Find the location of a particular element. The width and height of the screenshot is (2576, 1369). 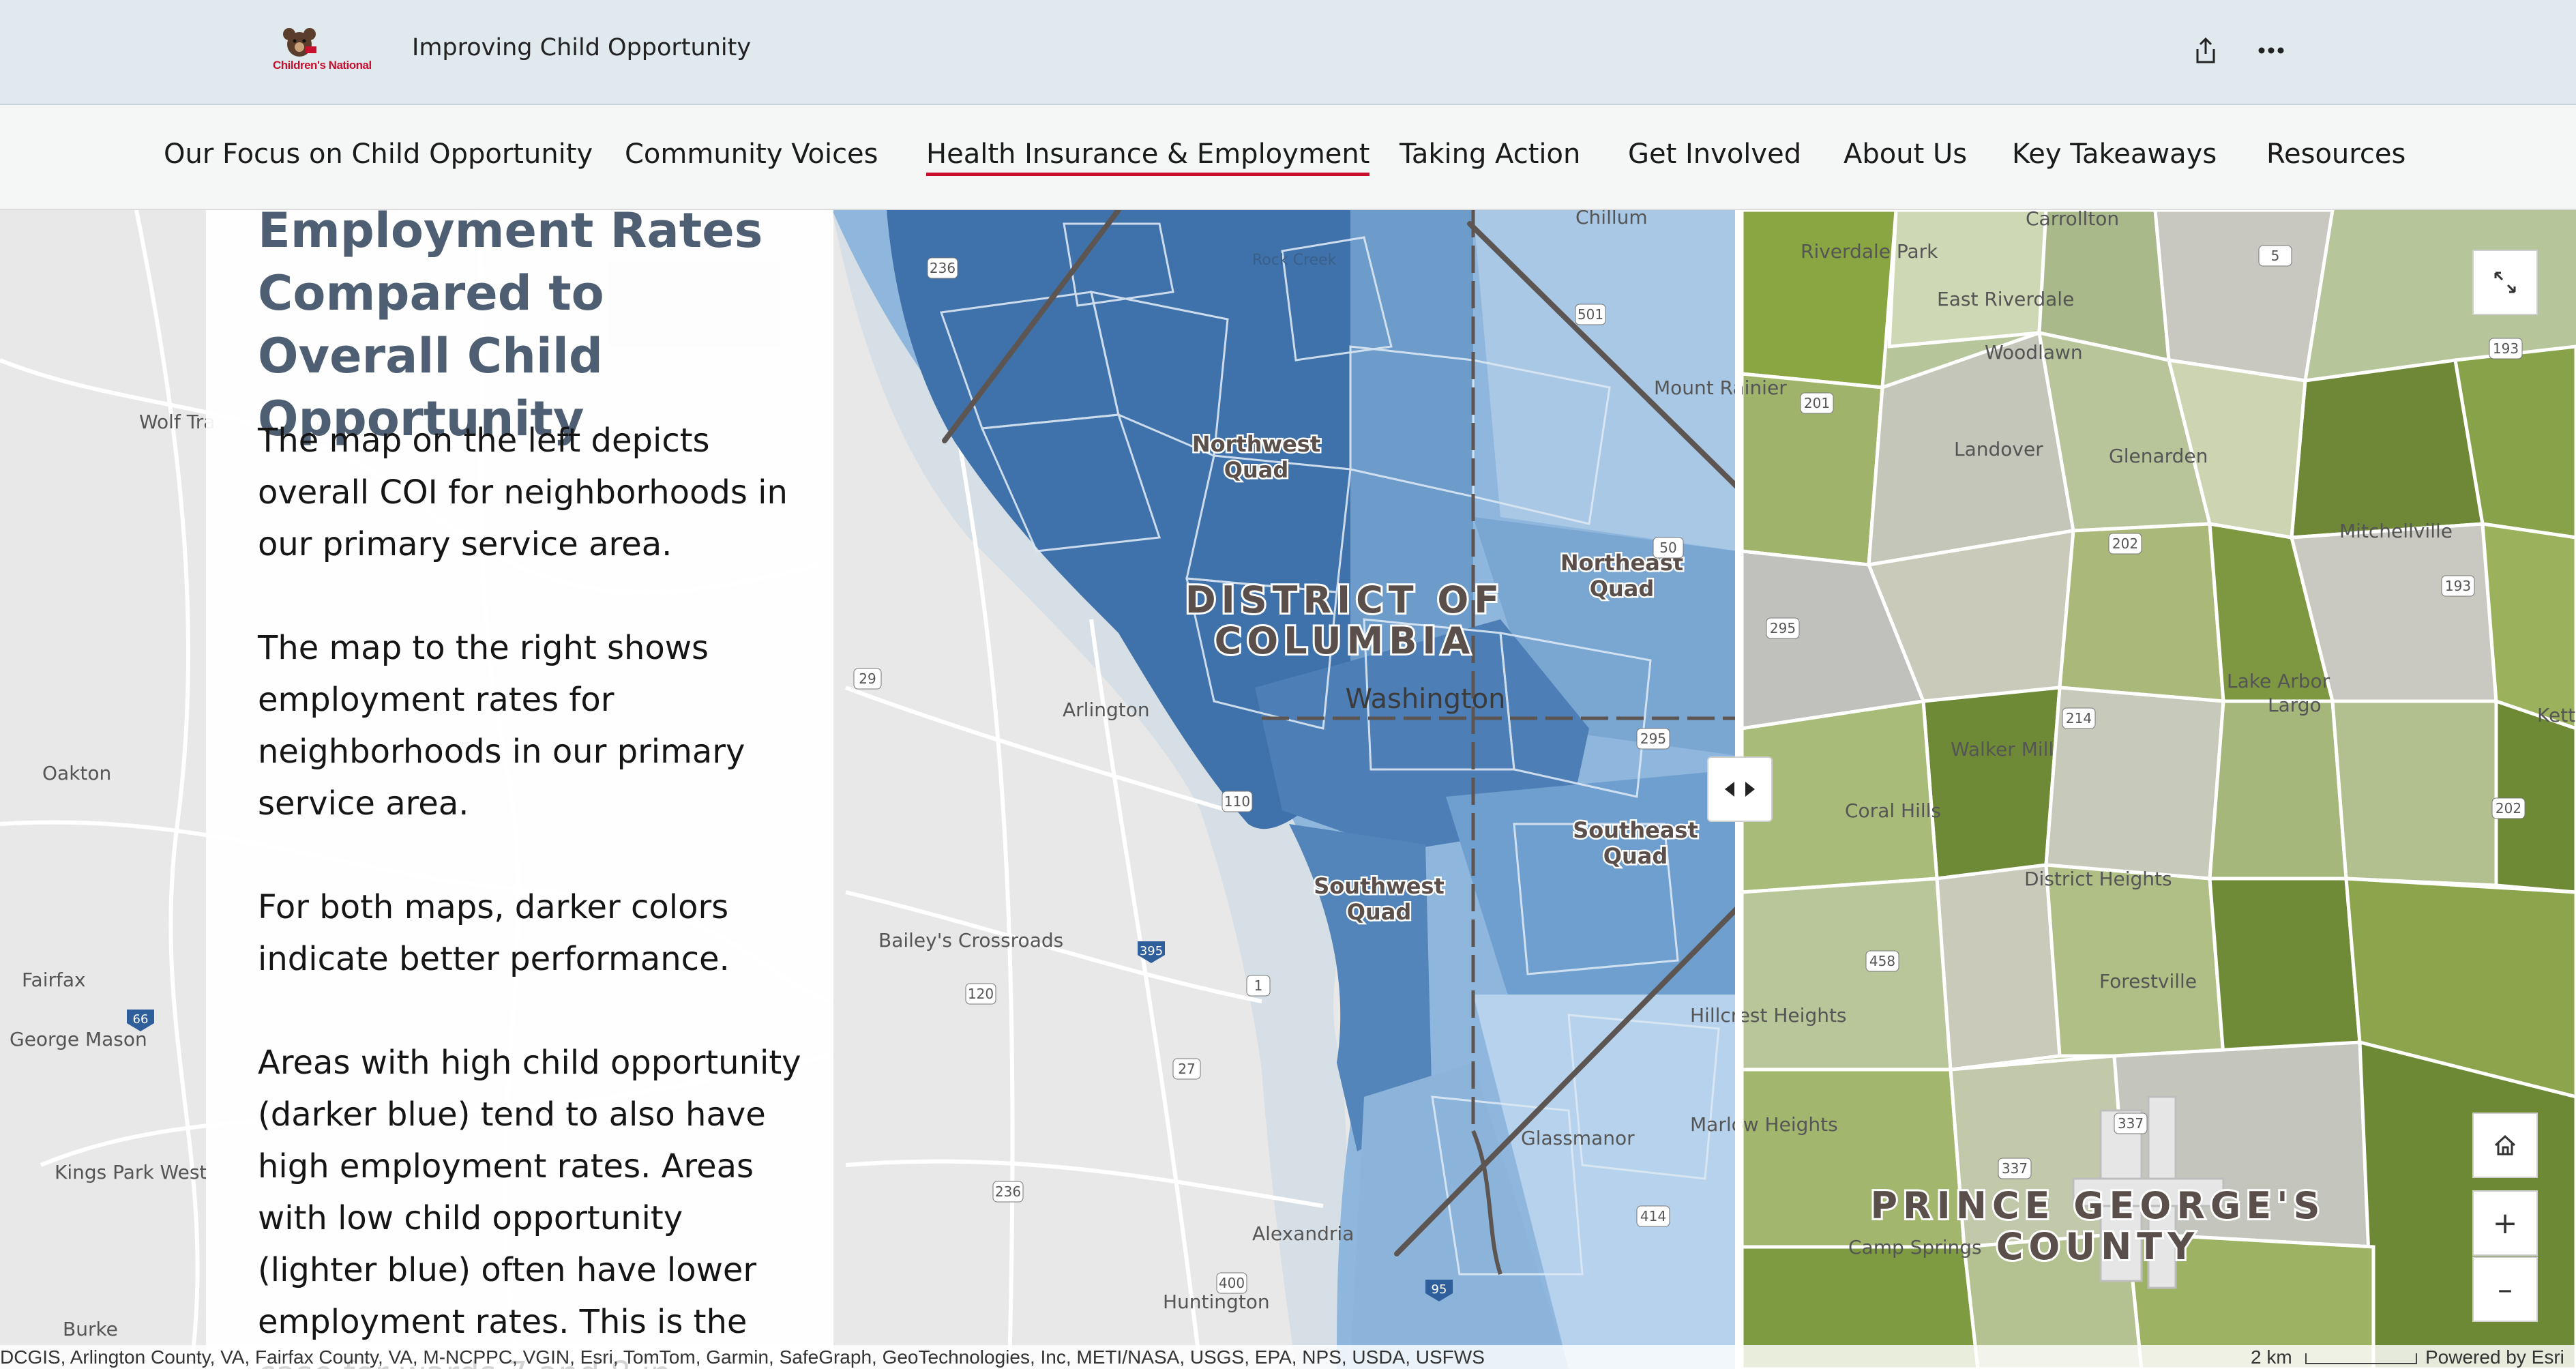

route-shield: 236 is located at coordinates (942, 268).